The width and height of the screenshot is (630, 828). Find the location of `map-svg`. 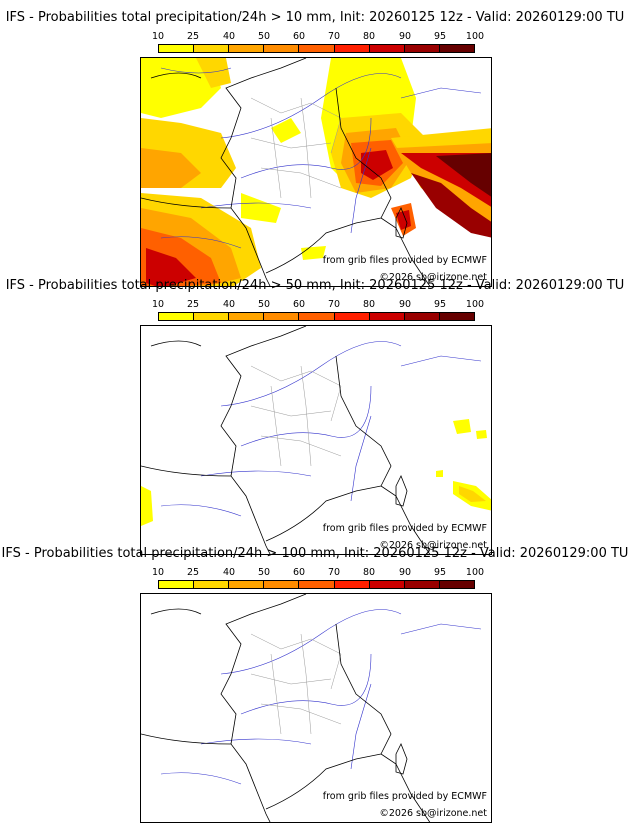

map-svg is located at coordinates (311, 708).